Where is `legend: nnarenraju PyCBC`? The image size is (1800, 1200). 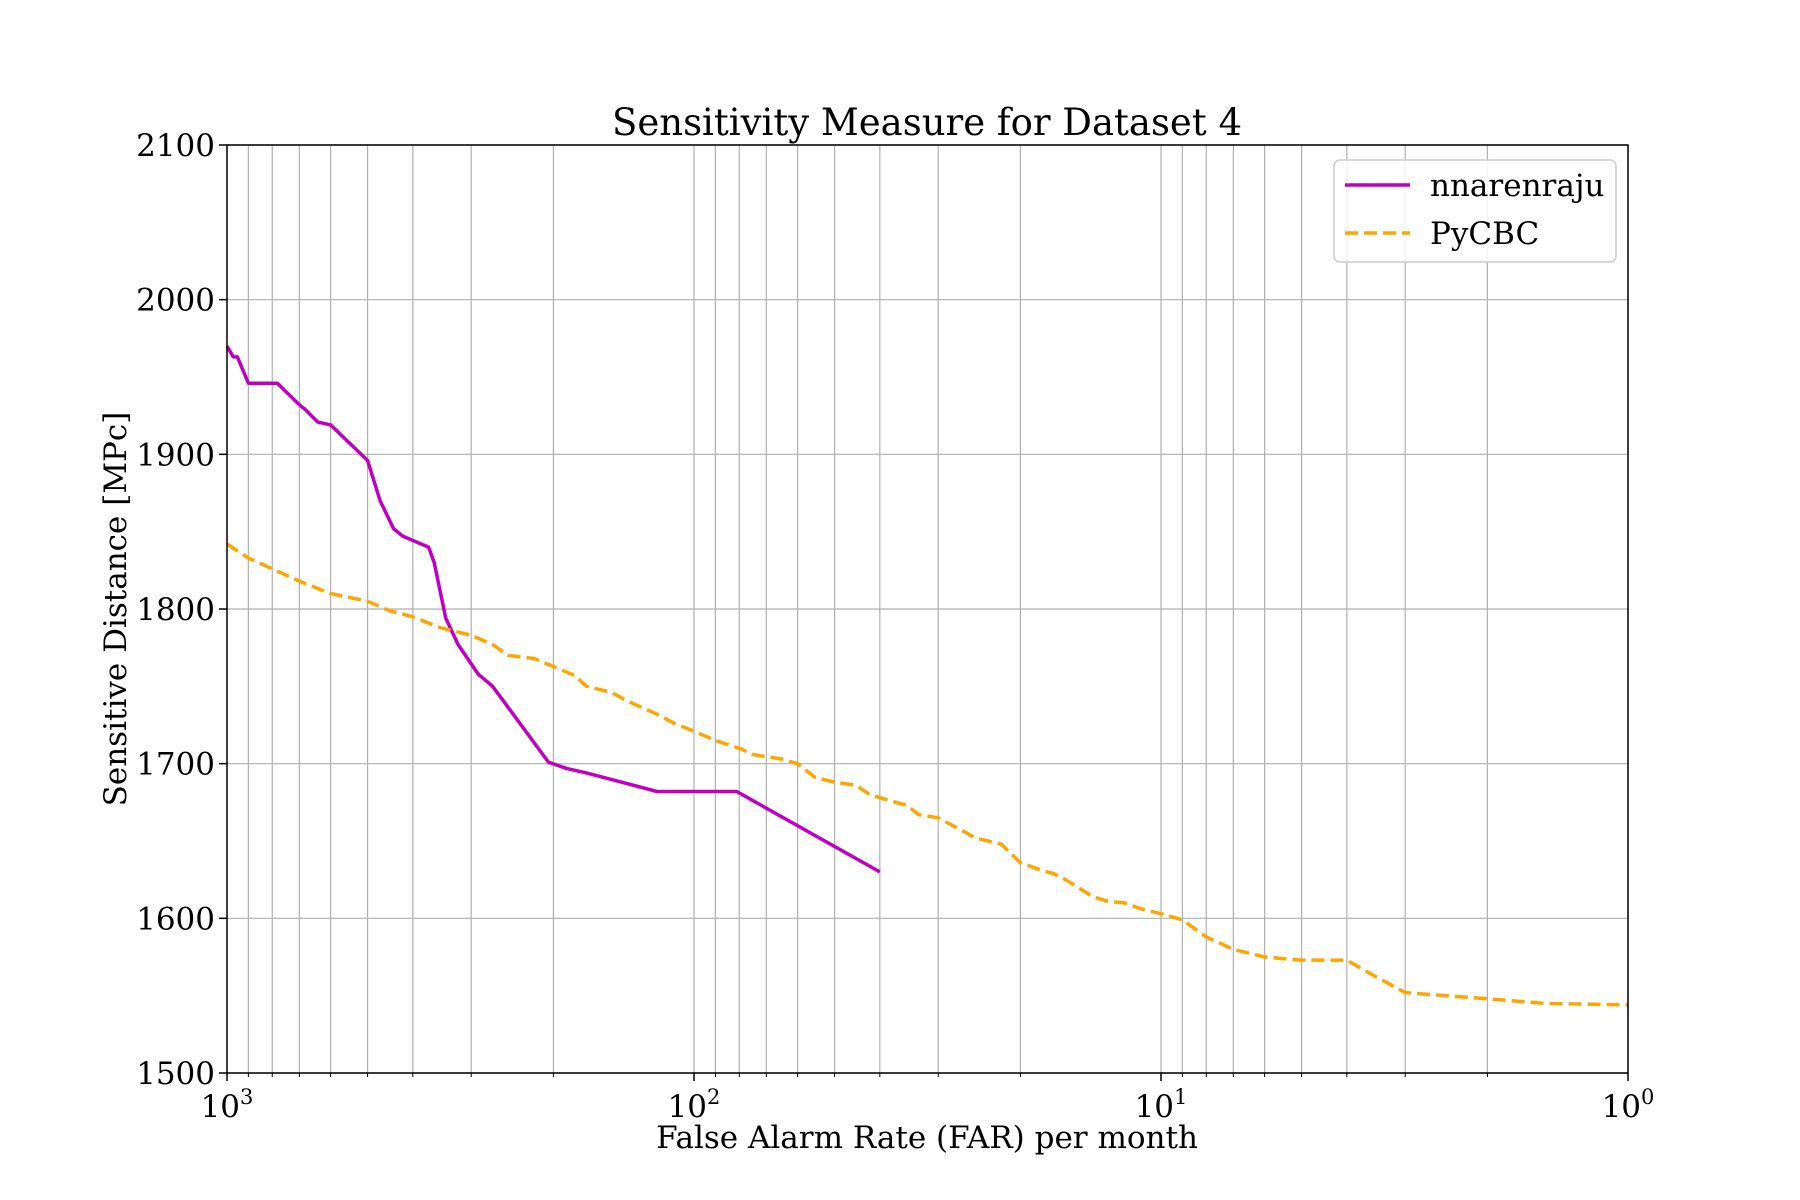
legend: nnarenraju PyCBC is located at coordinates (1475, 211).